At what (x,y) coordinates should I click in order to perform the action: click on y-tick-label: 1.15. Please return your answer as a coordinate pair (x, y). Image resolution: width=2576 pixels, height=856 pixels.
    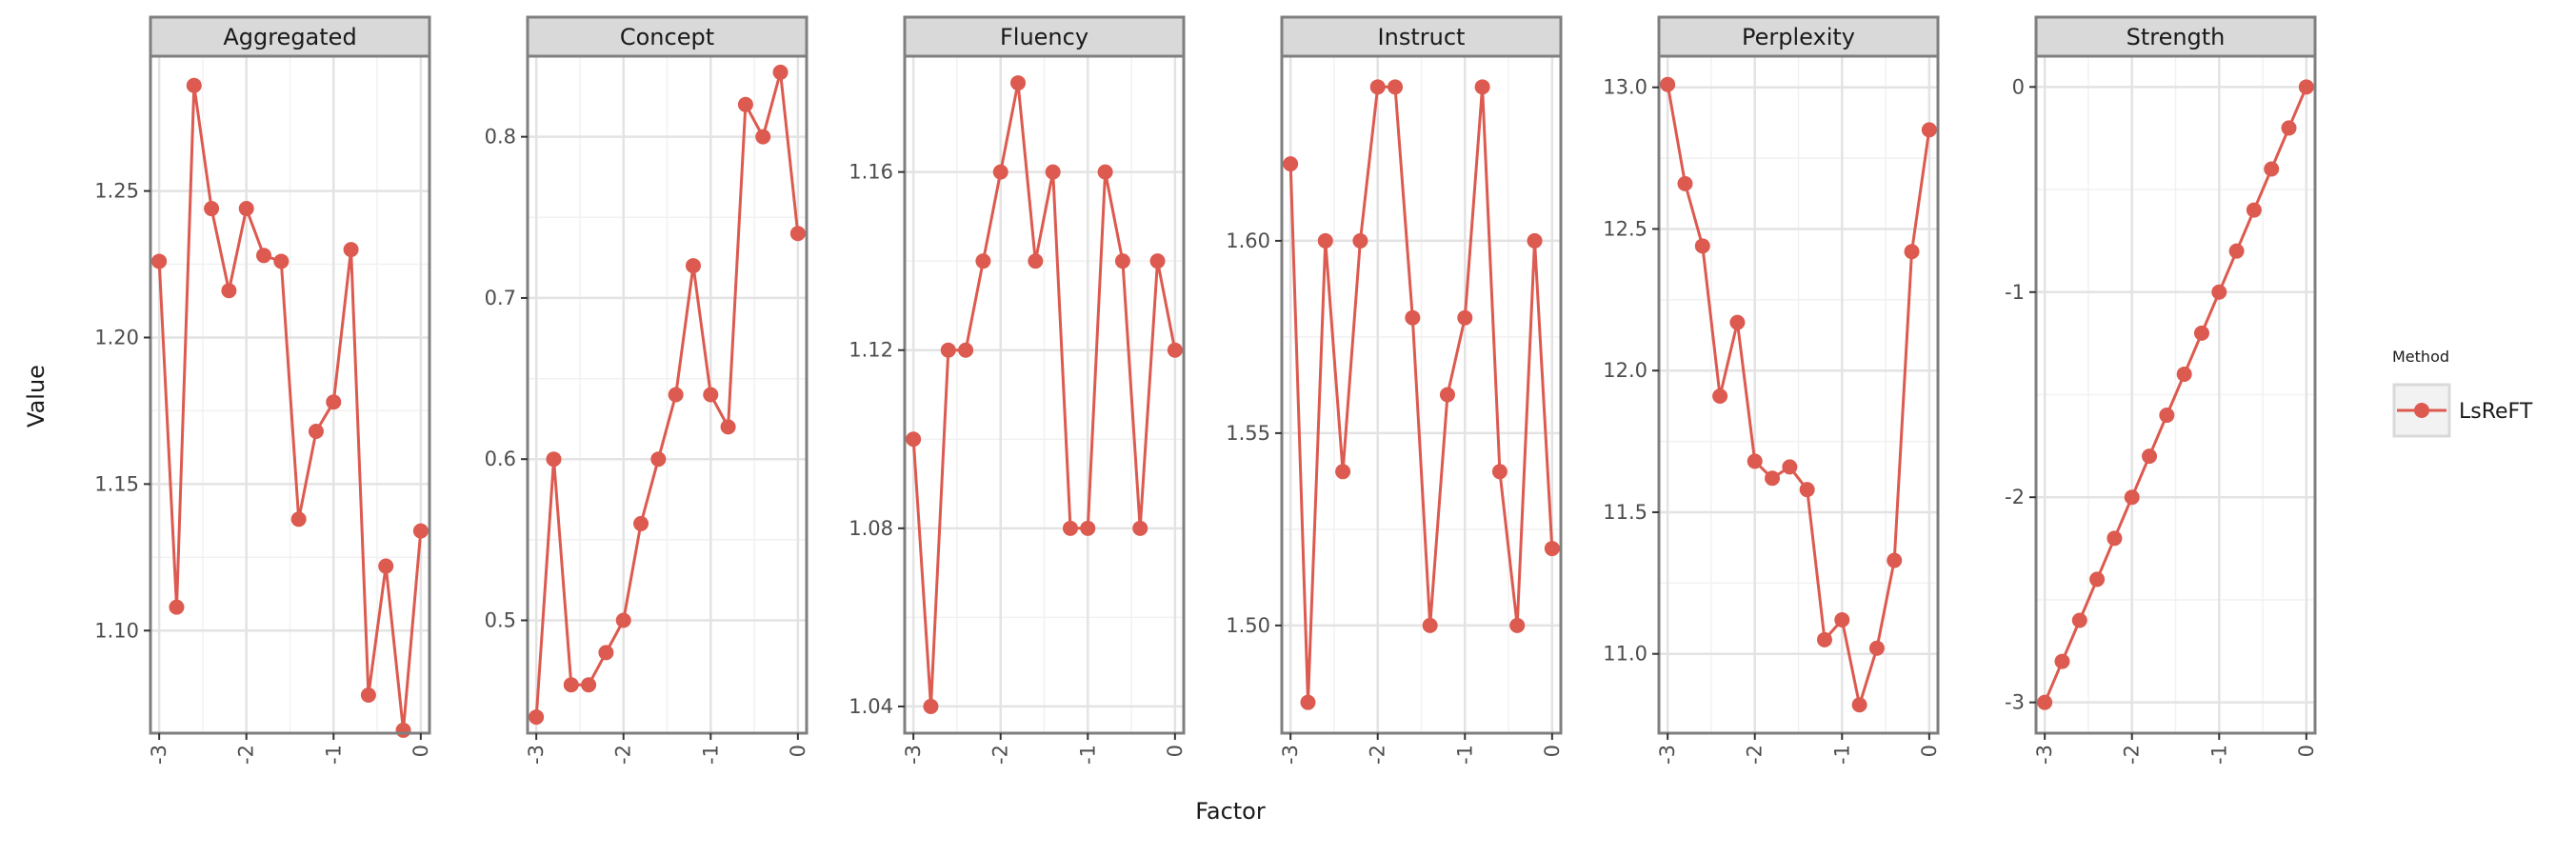
    Looking at the image, I should click on (116, 483).